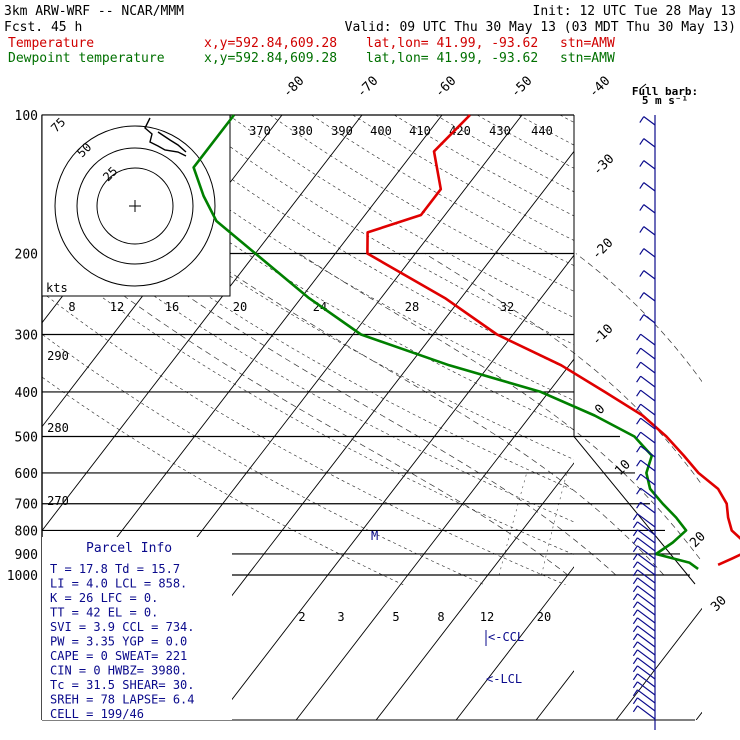 The image size is (740, 740). I want to click on hodograph-units: kts, so click(57, 288).